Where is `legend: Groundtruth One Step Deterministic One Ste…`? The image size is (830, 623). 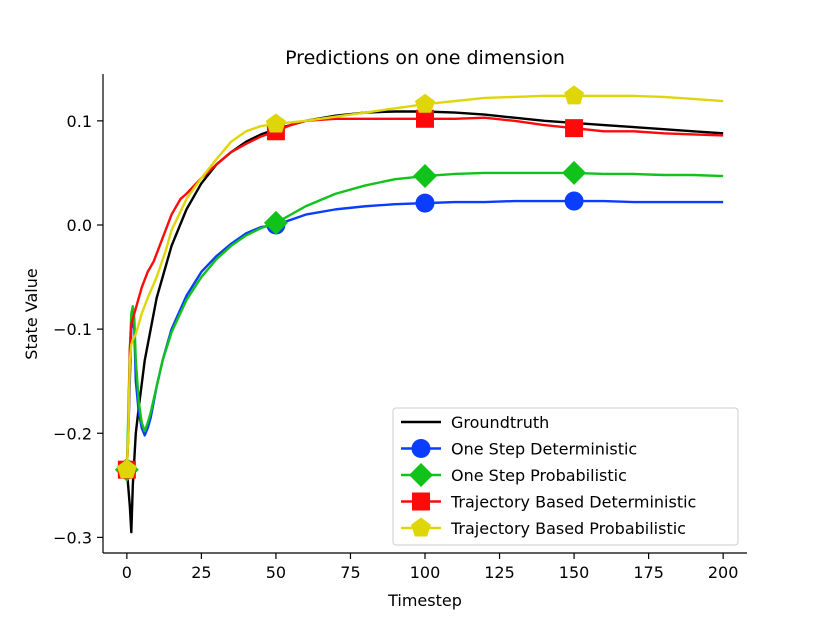
legend: Groundtruth One Step Deterministic One Ste… is located at coordinates (565, 476).